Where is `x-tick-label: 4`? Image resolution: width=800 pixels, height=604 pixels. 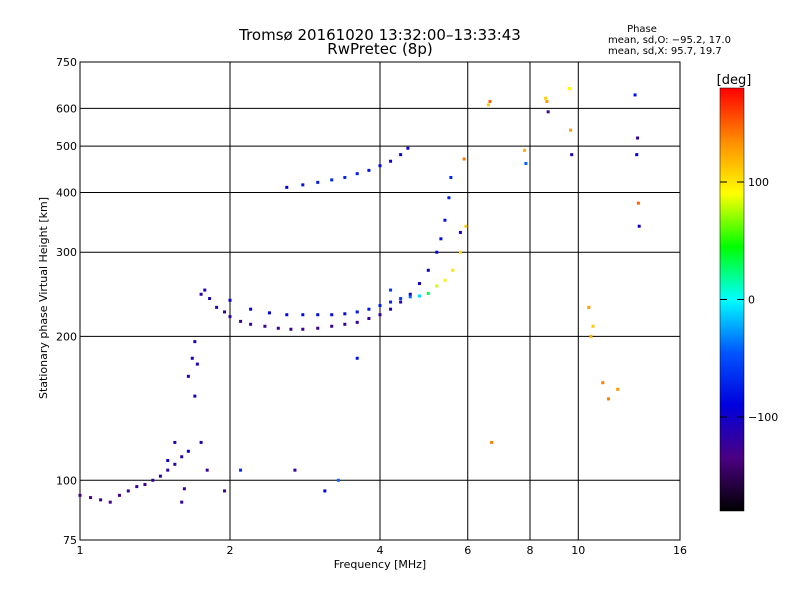 x-tick-label: 4 is located at coordinates (380, 550).